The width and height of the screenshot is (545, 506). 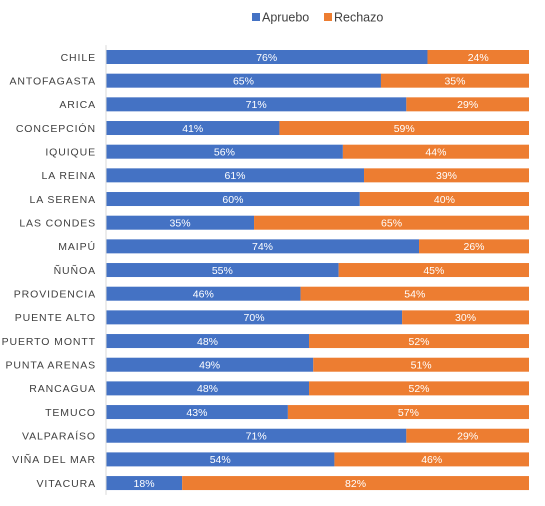 I want to click on data-label-apruebo: 18%, so click(x=144, y=484).